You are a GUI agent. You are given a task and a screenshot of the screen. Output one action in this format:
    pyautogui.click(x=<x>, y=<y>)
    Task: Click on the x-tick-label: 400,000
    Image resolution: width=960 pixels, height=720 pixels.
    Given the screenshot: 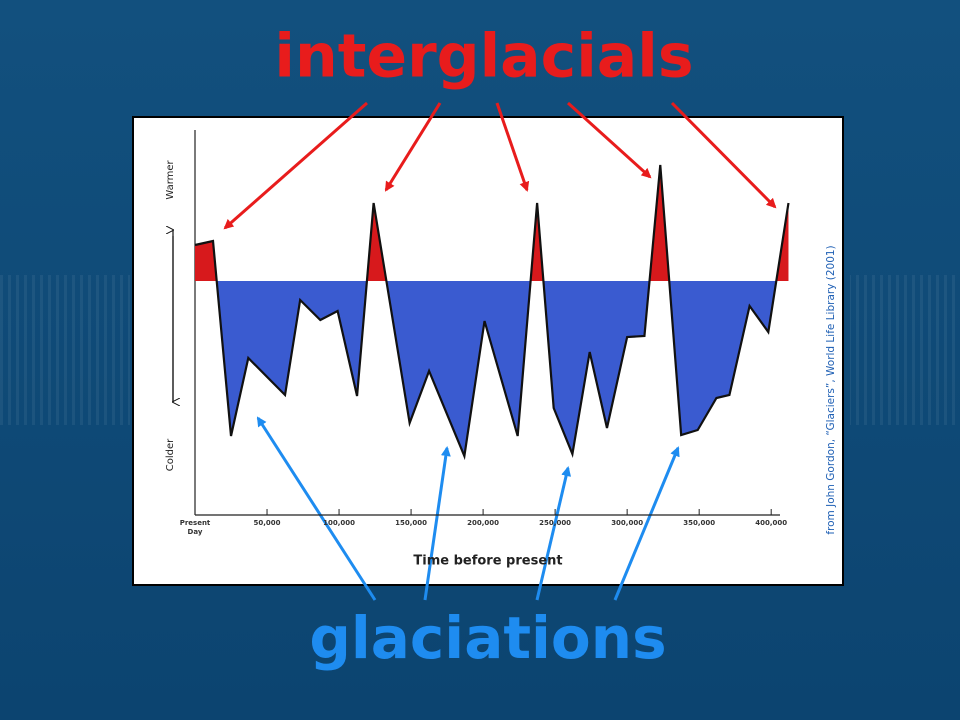 What is the action you would take?
    pyautogui.click(x=771, y=523)
    